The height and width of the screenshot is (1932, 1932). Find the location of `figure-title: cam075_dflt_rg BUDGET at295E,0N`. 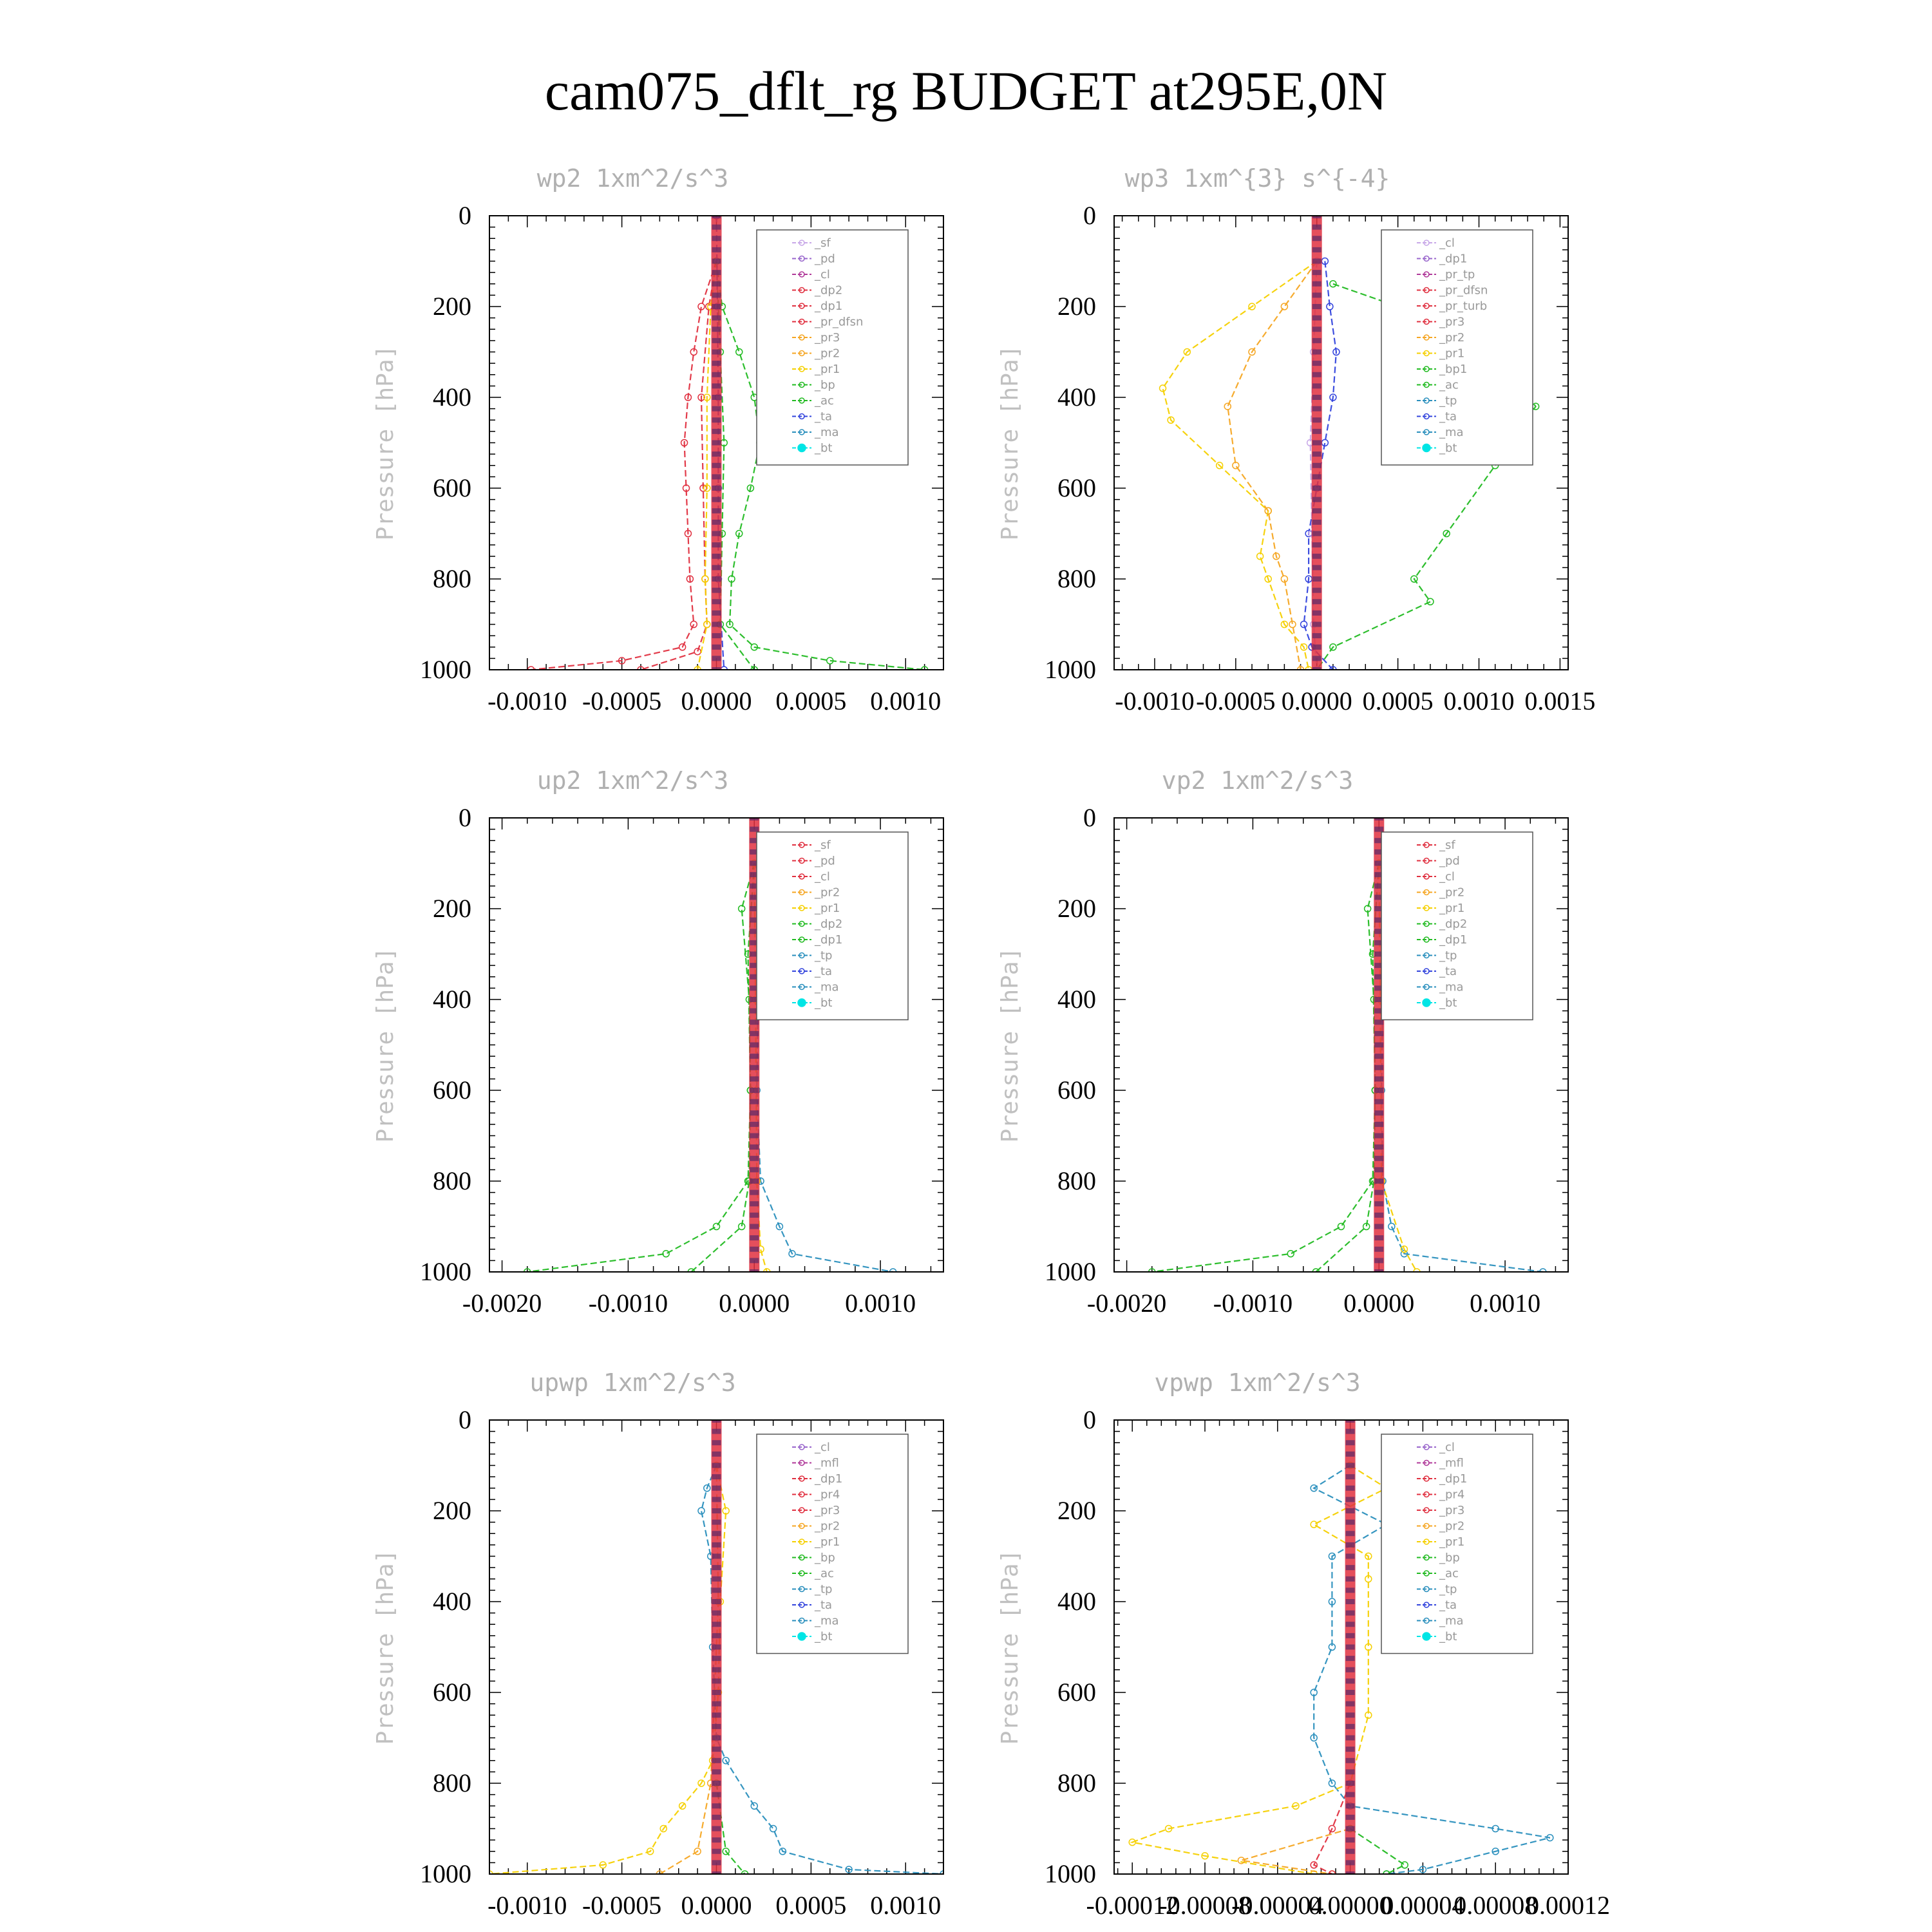

figure-title: cam075_dflt_rg BUDGET at295E,0N is located at coordinates (966, 91).